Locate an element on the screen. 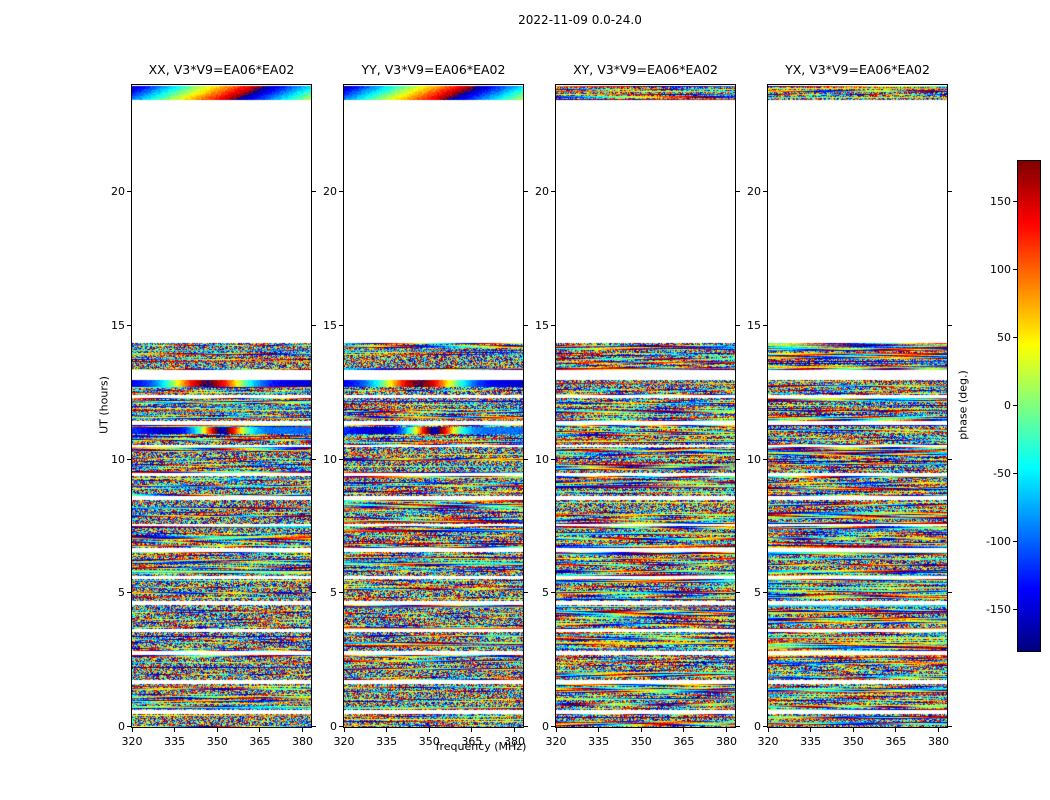 The image size is (1050, 800). panel-title-xy: XY, V3*V9=EA06*EA02 is located at coordinates (645, 69).